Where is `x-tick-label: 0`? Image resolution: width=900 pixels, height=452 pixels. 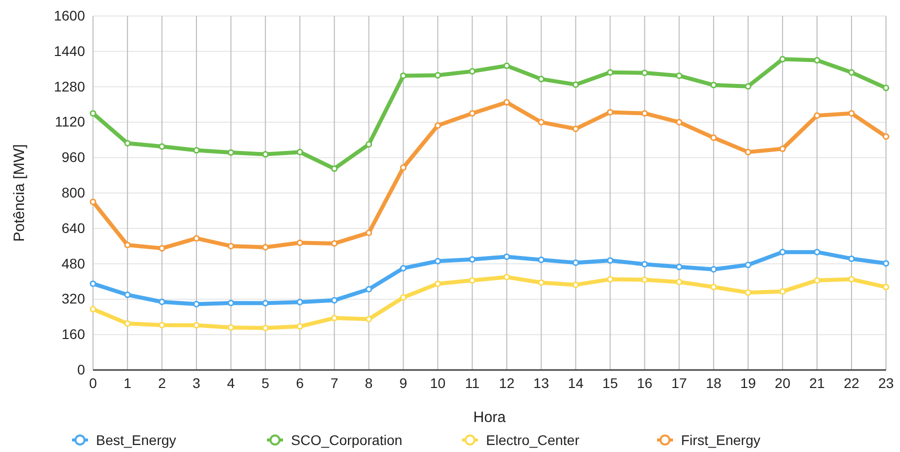 x-tick-label: 0 is located at coordinates (93, 382).